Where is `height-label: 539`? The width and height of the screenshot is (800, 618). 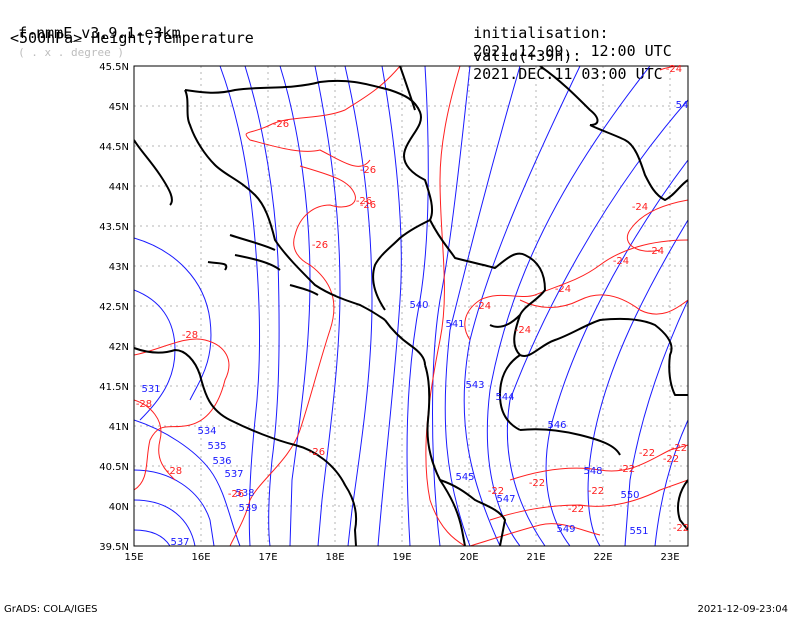
height-label: 539 is located at coordinates (247, 508).